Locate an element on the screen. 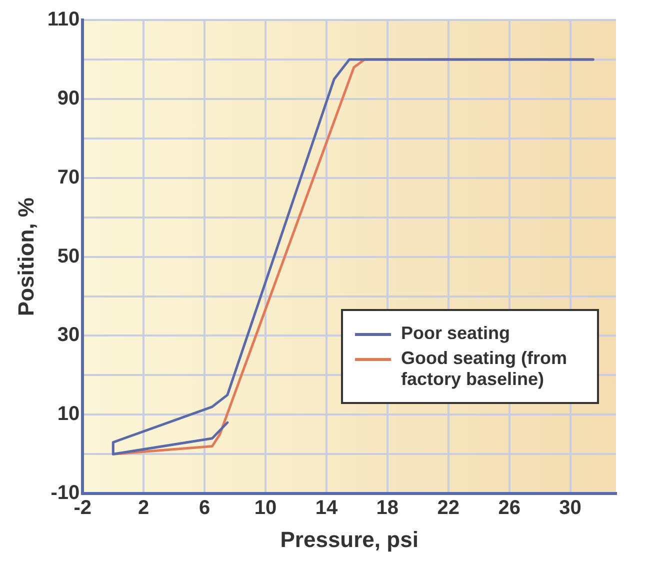 The image size is (666, 568). x-tick-label: 18 is located at coordinates (387, 508).